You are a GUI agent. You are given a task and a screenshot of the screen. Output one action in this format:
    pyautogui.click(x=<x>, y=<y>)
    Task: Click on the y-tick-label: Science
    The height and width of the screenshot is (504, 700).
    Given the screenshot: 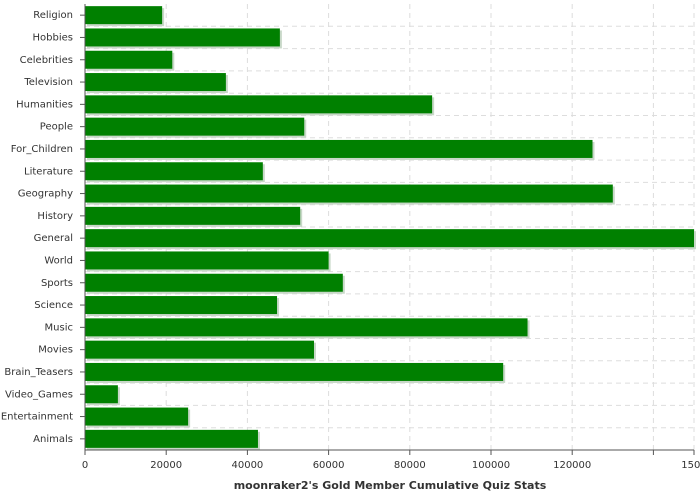 What is the action you would take?
    pyautogui.click(x=53, y=305)
    